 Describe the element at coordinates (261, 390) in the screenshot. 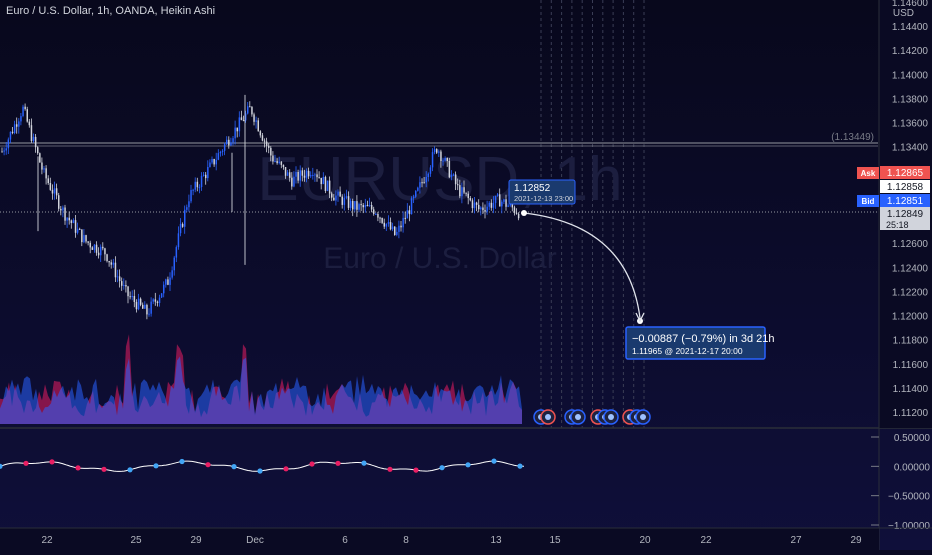

I see `volume-blue-area` at that location.